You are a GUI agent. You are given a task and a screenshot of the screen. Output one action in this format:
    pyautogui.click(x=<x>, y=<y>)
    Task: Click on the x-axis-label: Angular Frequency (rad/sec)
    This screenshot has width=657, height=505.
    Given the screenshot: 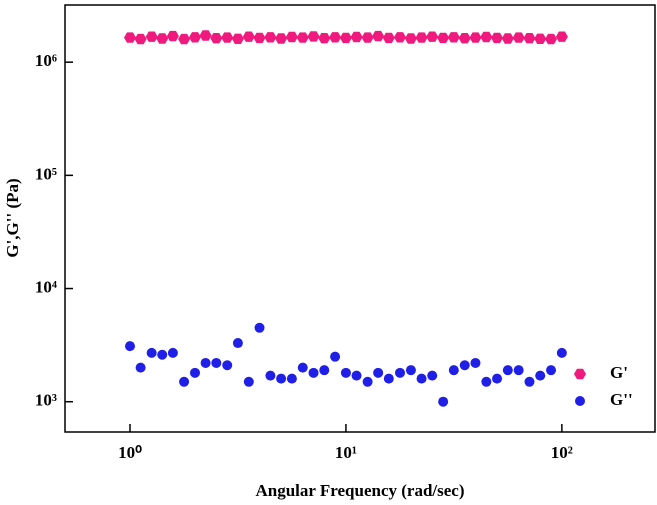 What is the action you would take?
    pyautogui.click(x=359, y=490)
    